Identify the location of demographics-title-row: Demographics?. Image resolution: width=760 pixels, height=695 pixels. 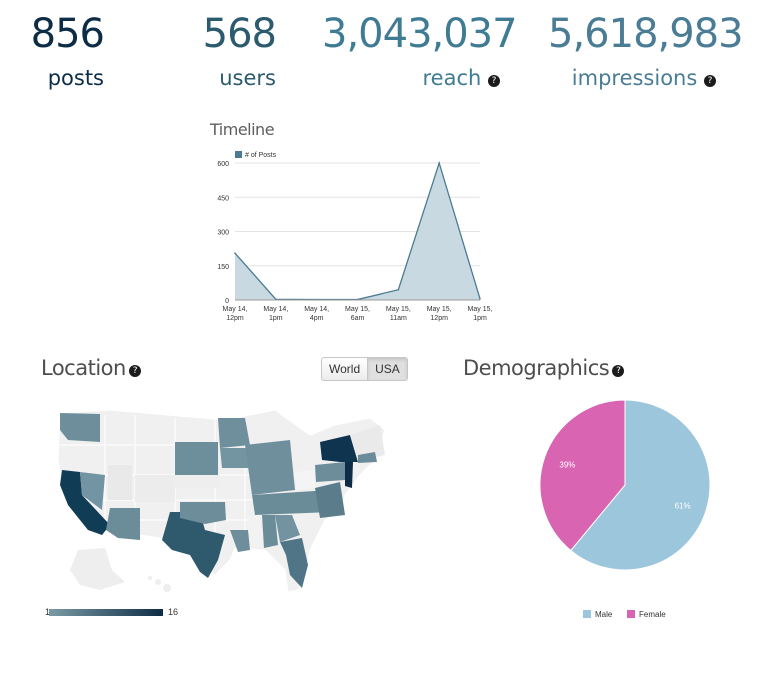
(544, 368).